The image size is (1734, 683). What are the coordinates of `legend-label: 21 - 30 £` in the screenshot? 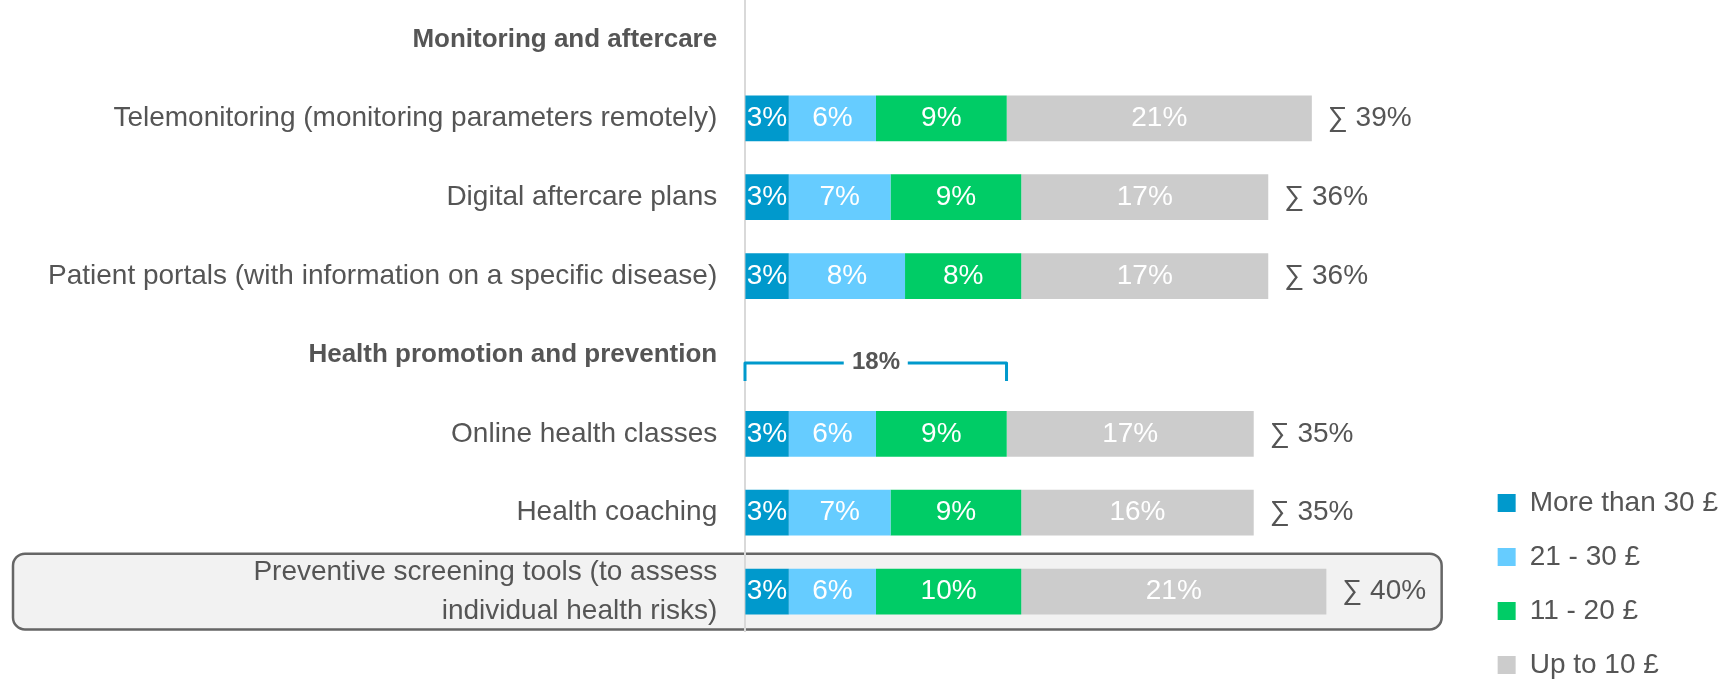 It's located at (1585, 555).